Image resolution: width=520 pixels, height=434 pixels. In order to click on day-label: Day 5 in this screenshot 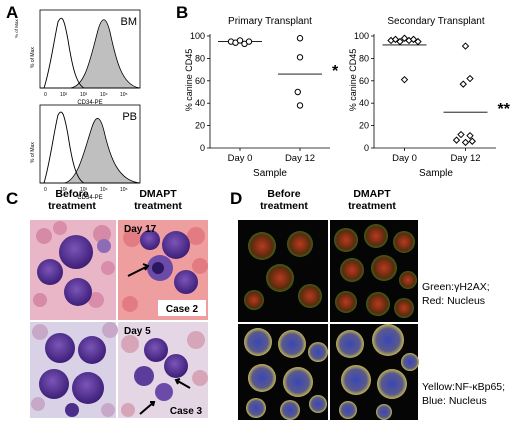, I will do `click(137, 331)`.